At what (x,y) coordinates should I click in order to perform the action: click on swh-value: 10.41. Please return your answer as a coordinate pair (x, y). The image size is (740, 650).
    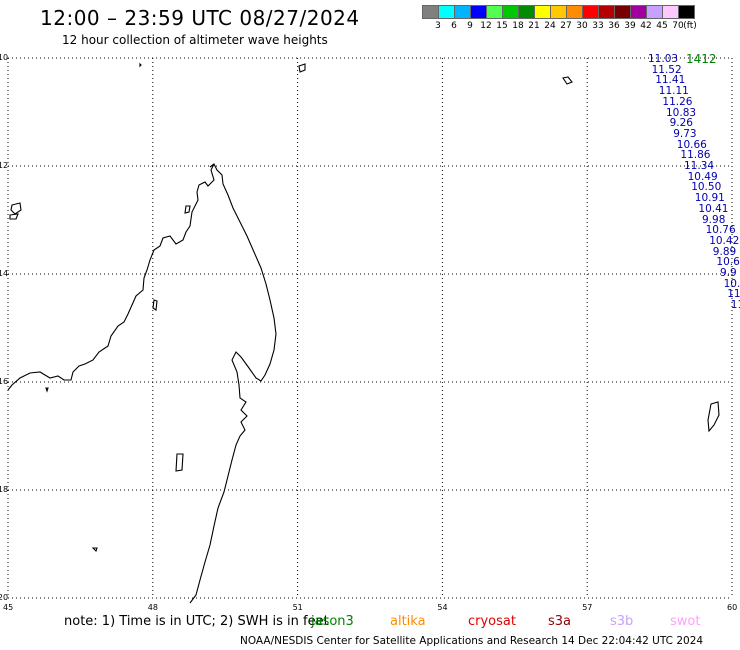
    Looking at the image, I should click on (713, 208).